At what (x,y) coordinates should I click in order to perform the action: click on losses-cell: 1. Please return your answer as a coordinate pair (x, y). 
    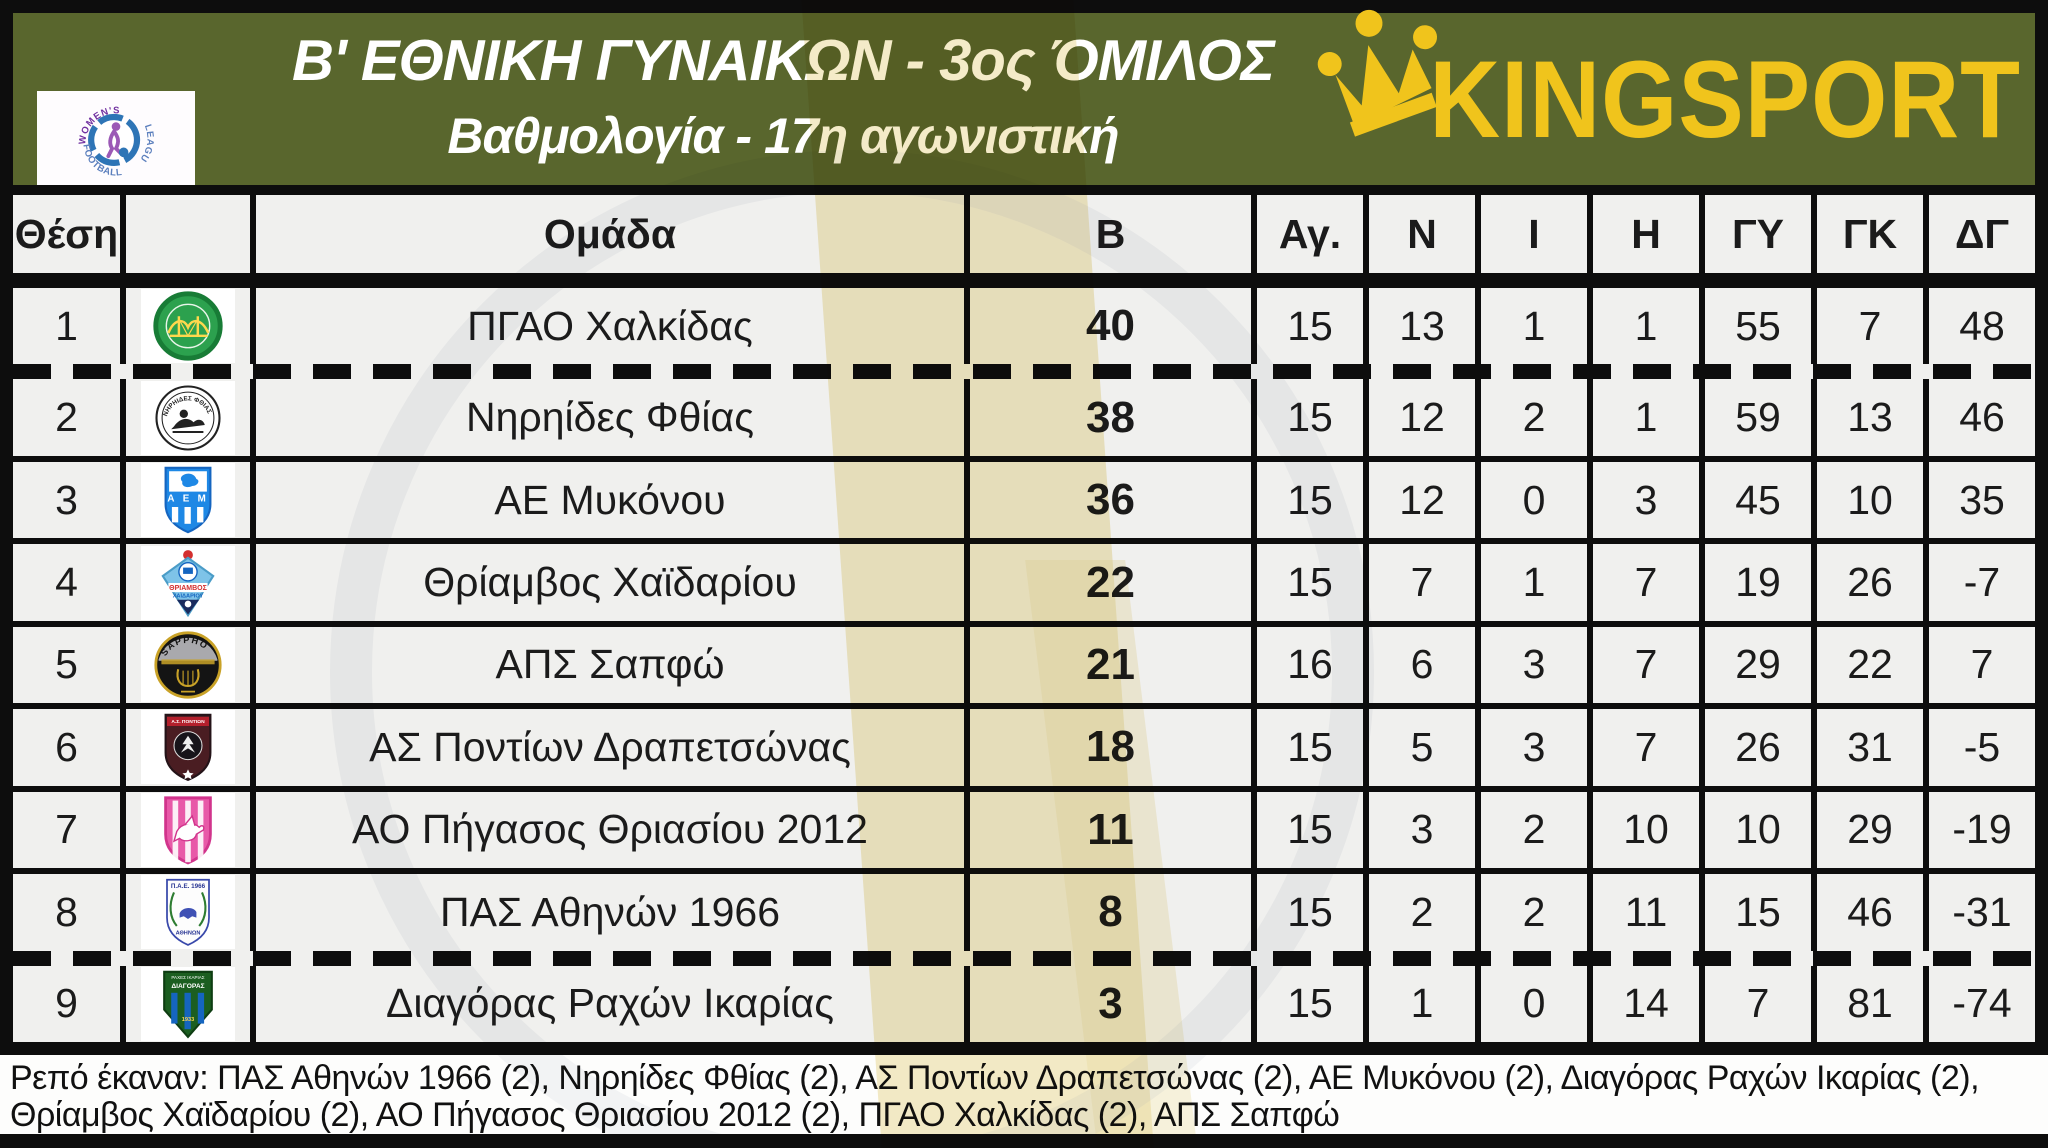
    Looking at the image, I should click on (1649, 326).